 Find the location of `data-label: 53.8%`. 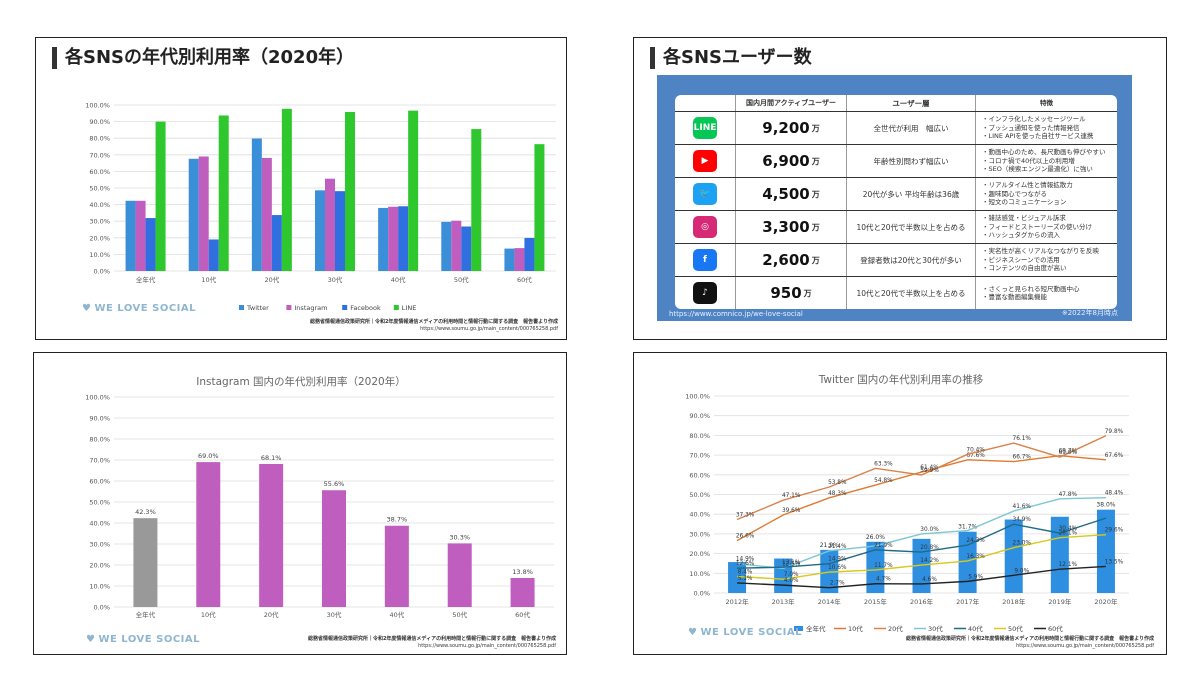

data-label: 53.8% is located at coordinates (837, 483).